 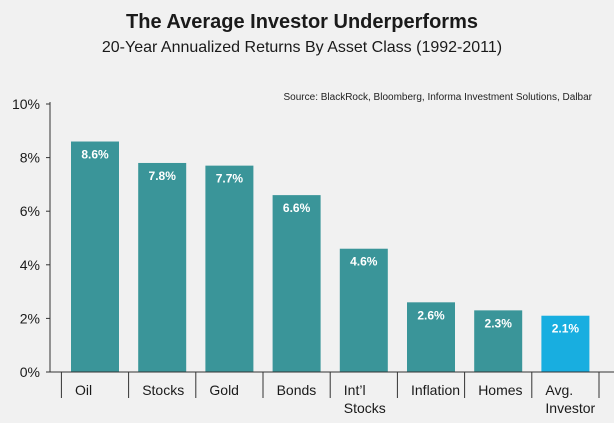 I want to click on bar-value-label: 8.6%, so click(x=95, y=155).